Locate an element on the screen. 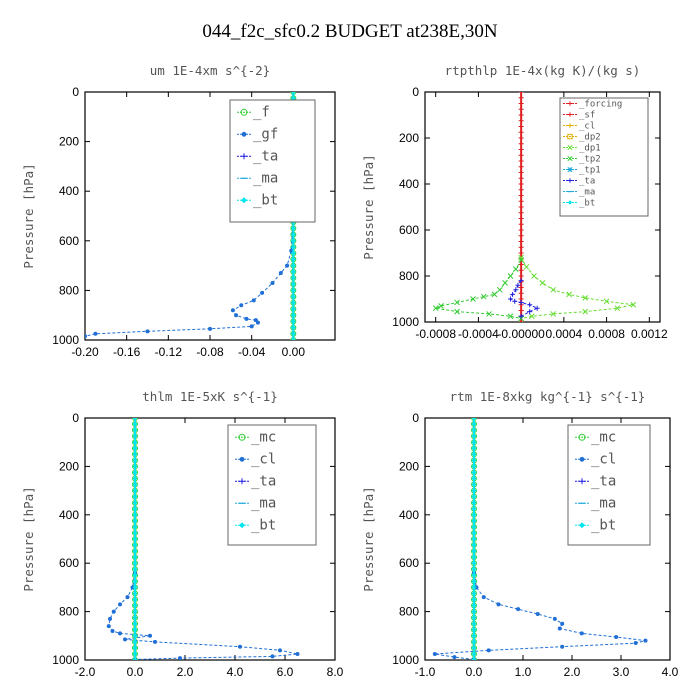 This screenshot has height=700, width=700. series-bt is located at coordinates (135, 539).